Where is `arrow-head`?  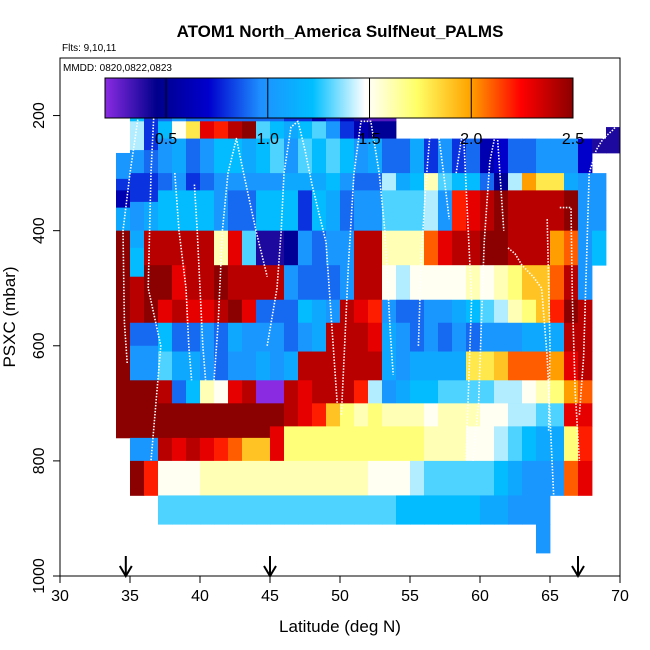 arrow-head is located at coordinates (578, 571).